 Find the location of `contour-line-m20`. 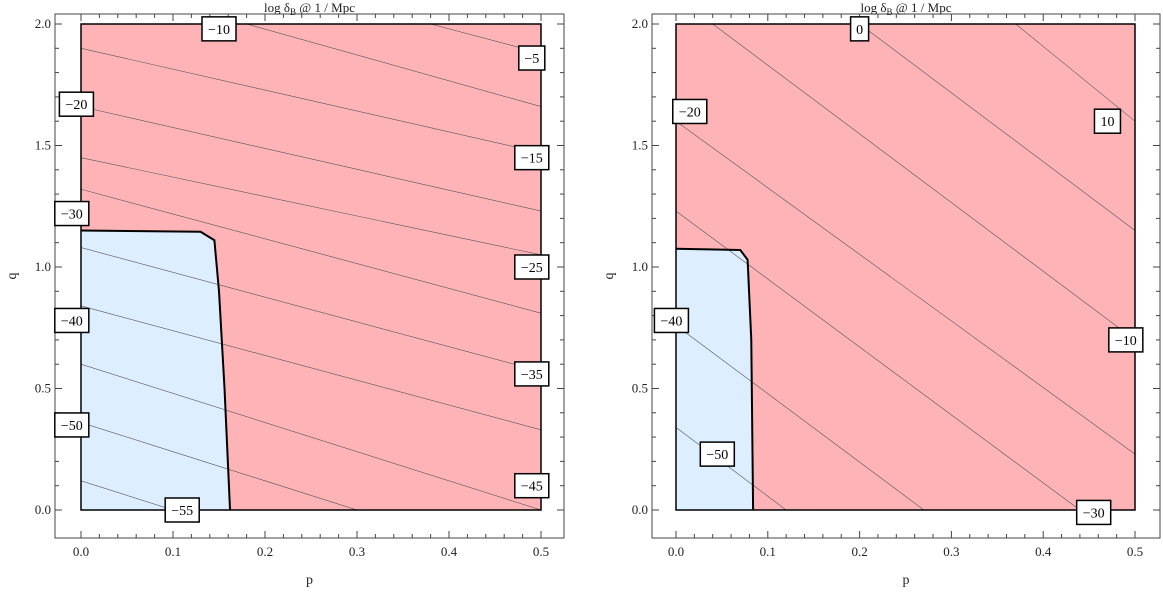

contour-line-m20 is located at coordinates (311, 159).